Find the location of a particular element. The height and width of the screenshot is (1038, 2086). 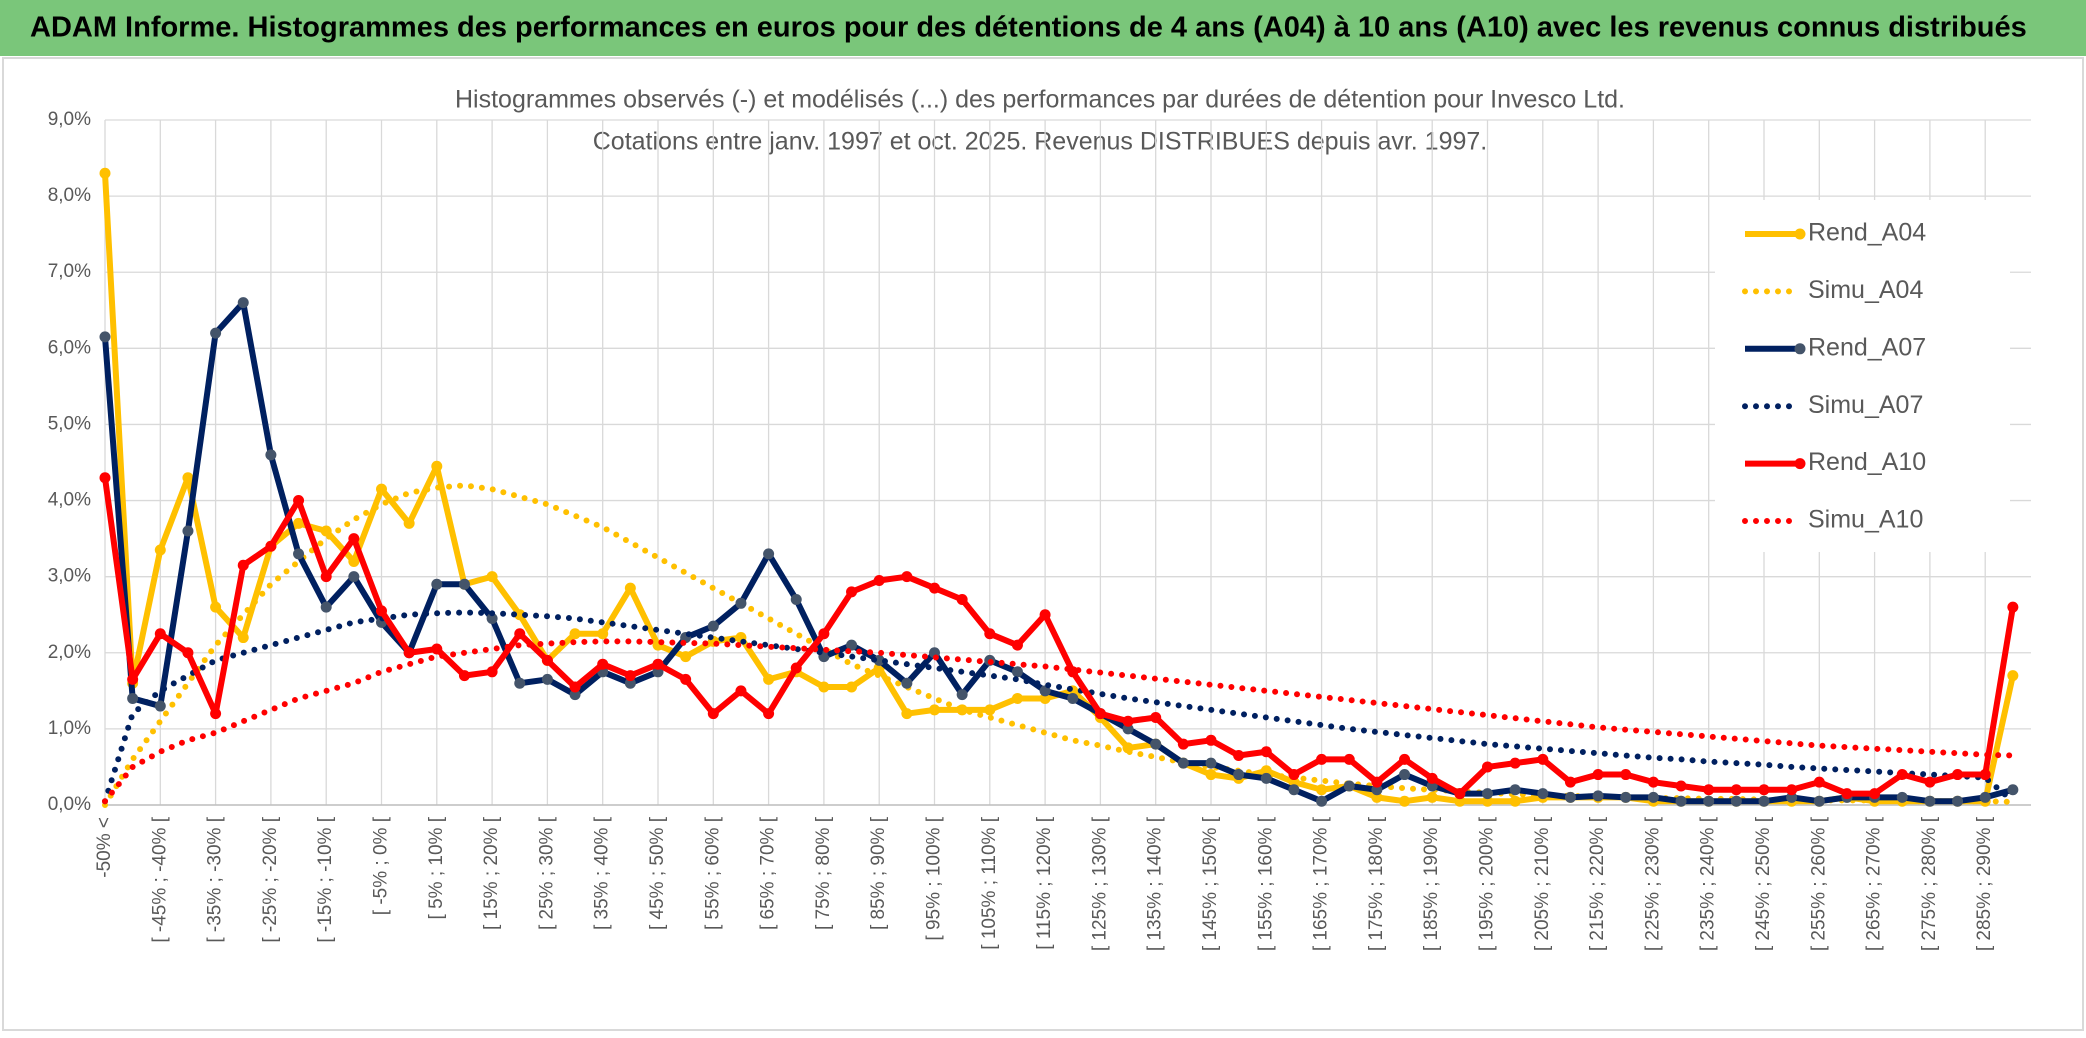

x-tick-label: [ 155% ; 160% [ is located at coordinates (1265, 883).